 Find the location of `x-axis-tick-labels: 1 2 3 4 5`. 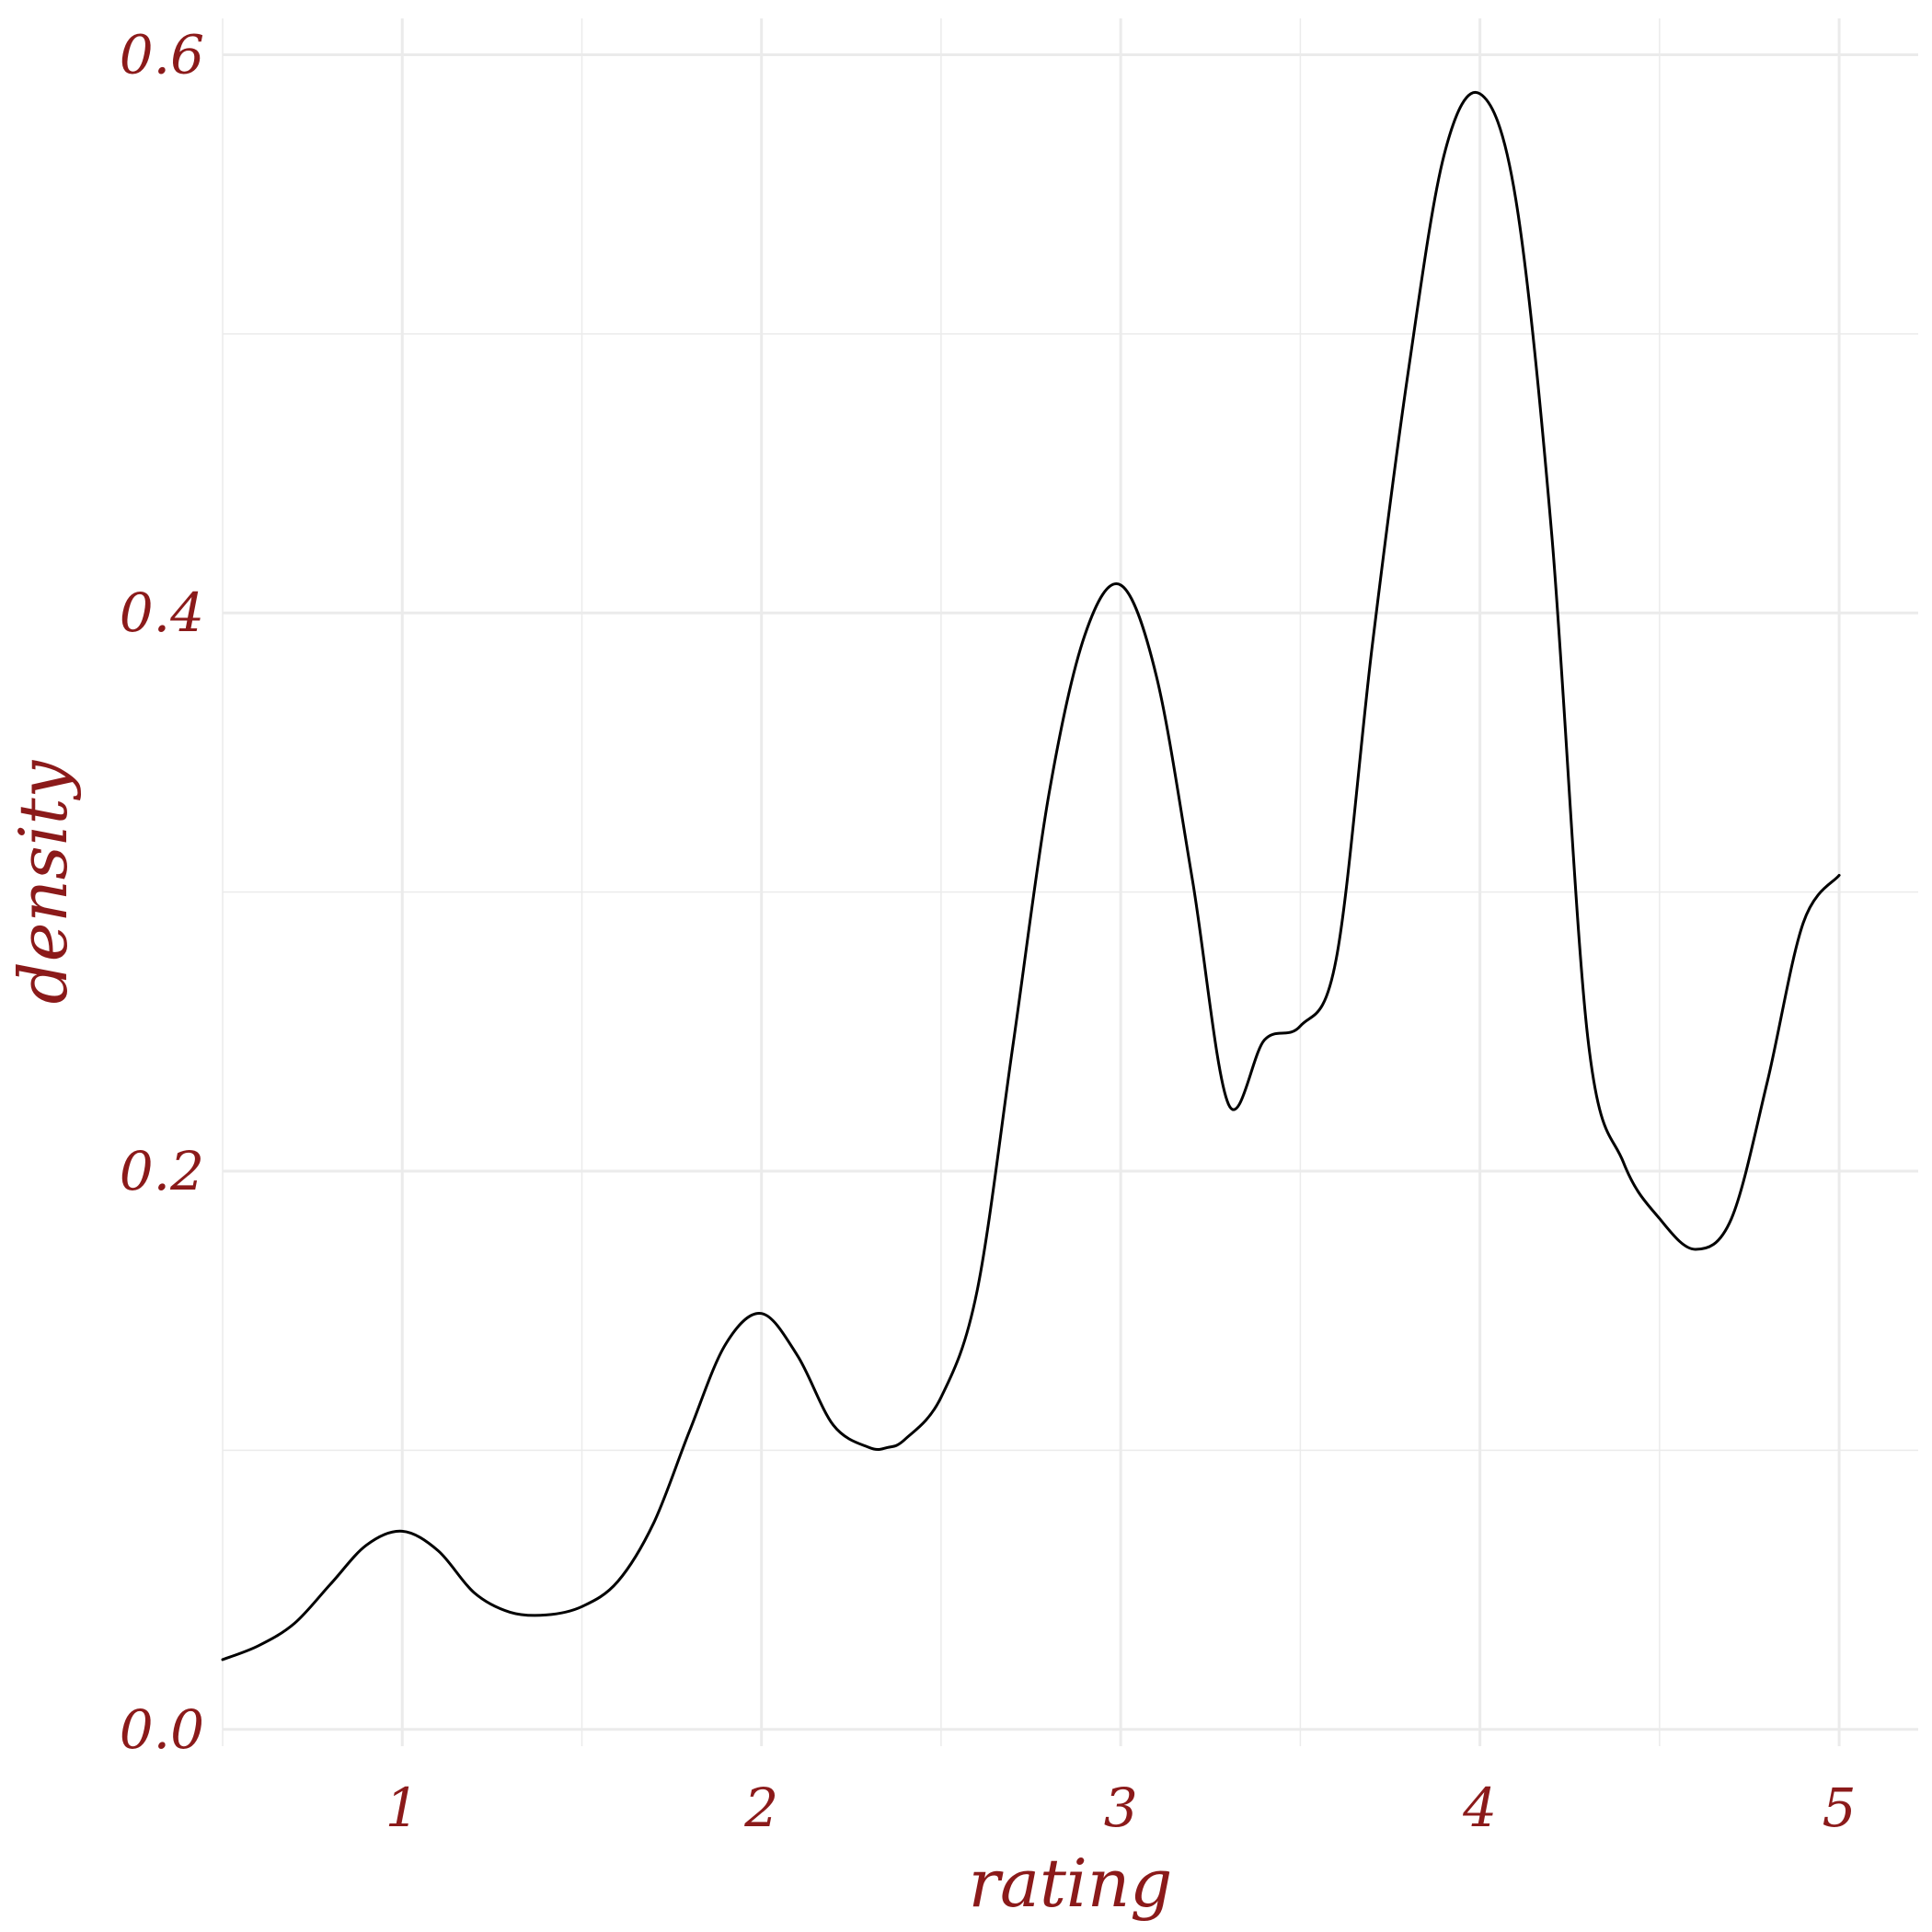

x-axis-tick-labels: 1 2 3 4 5 is located at coordinates (1121, 1808).